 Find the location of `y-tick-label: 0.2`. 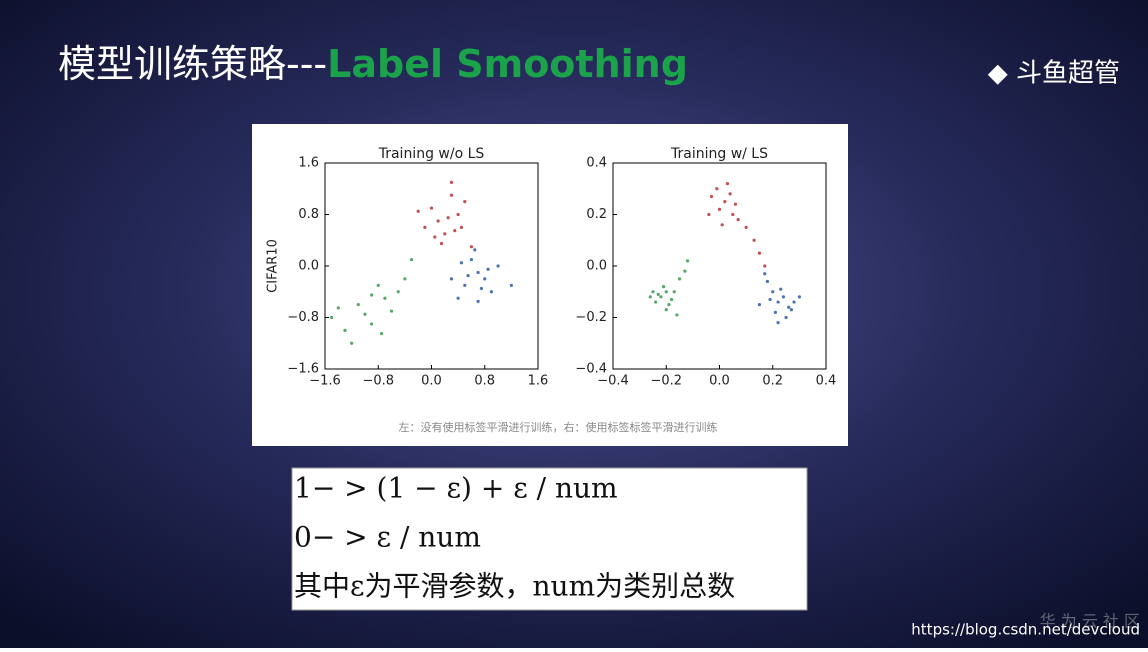

y-tick-label: 0.2 is located at coordinates (596, 214).